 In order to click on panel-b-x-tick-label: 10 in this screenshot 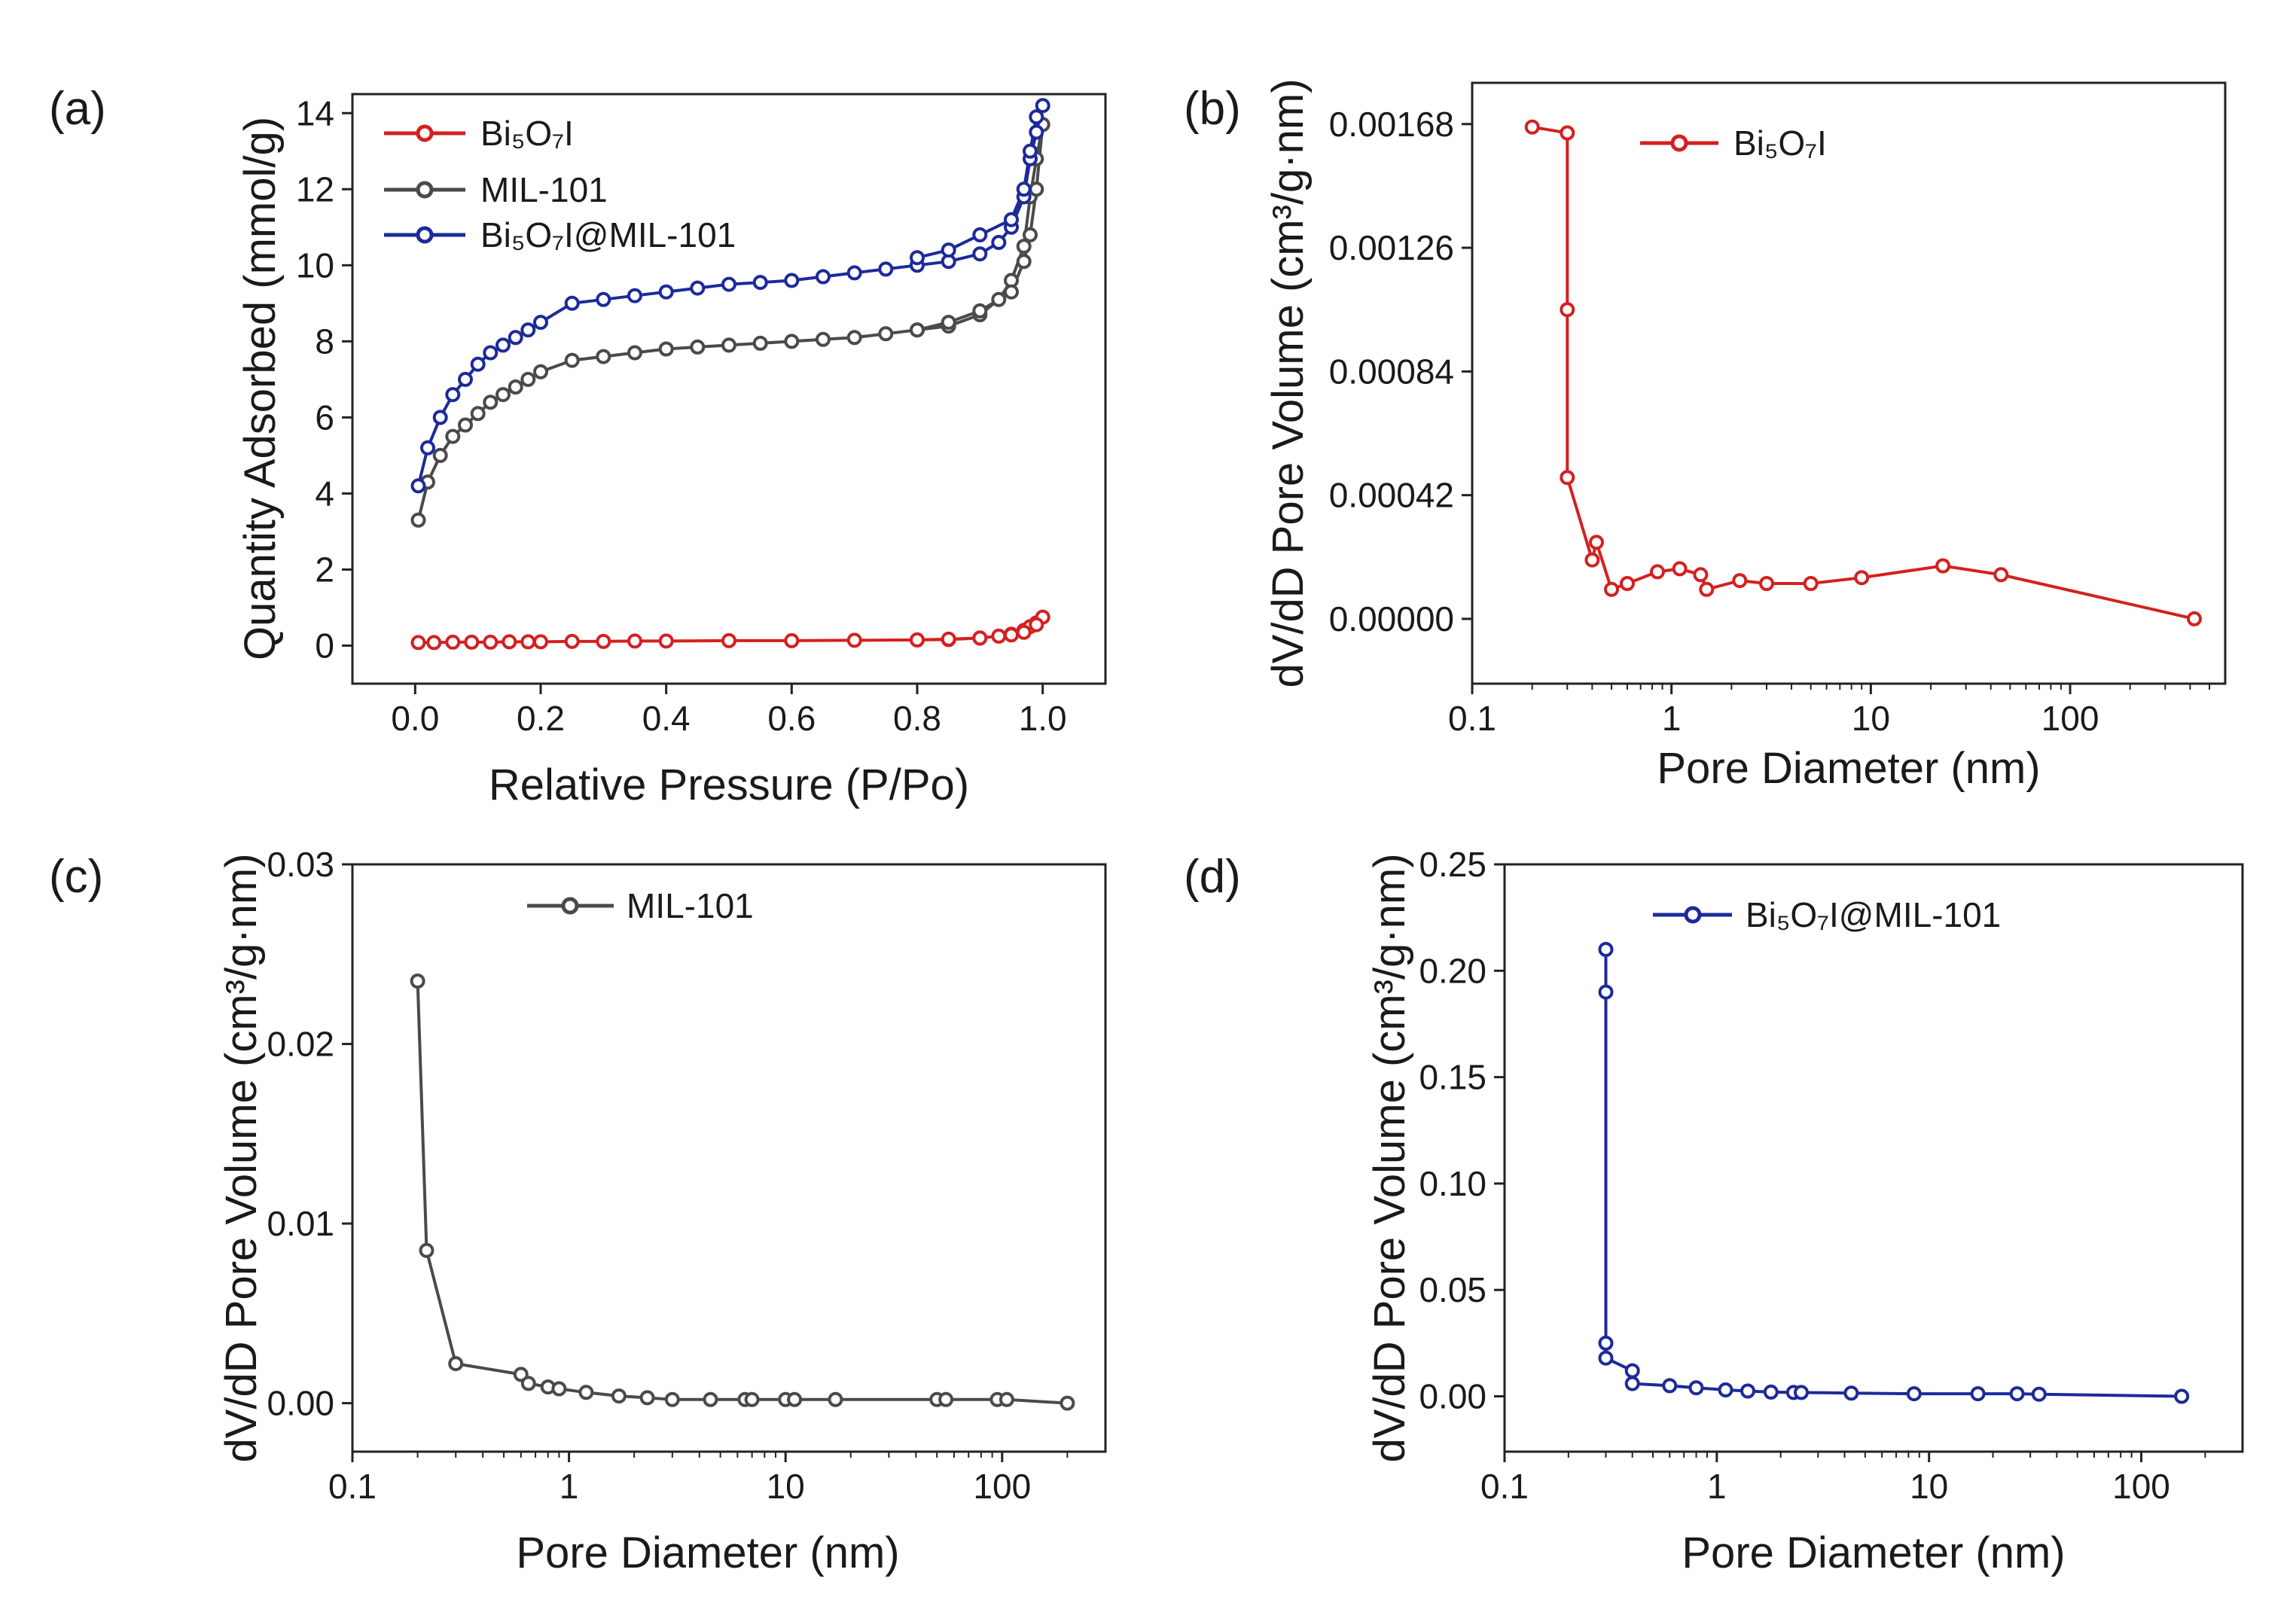, I will do `click(1871, 718)`.